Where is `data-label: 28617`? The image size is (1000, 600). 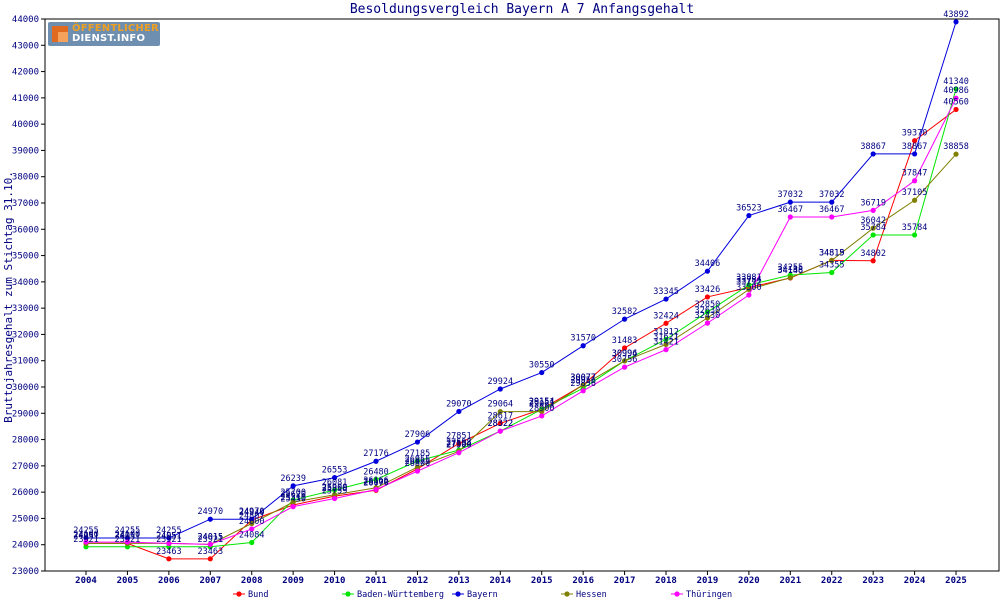
data-label: 28617 is located at coordinates (501, 416).